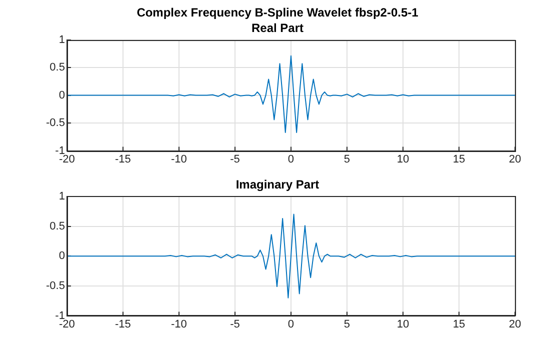 This screenshot has height=337, width=560. I want to click on chart-title: Imaginary Part, so click(278, 185).